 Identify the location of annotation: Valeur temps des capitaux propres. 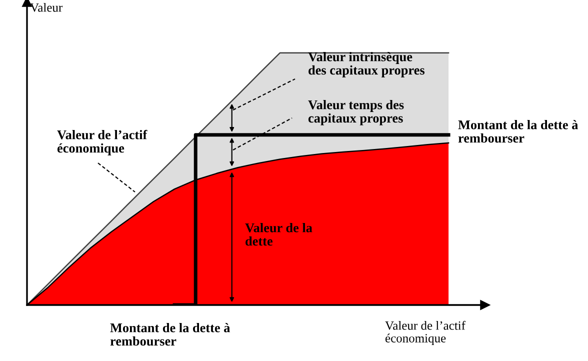
(356, 113).